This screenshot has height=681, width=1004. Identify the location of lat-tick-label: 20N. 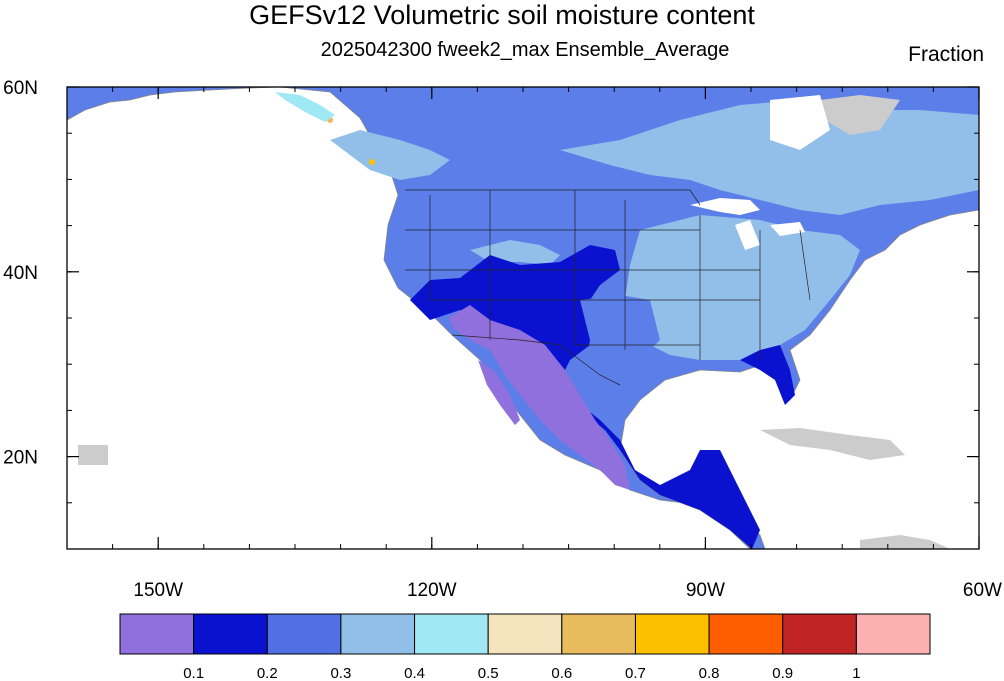
(20, 458).